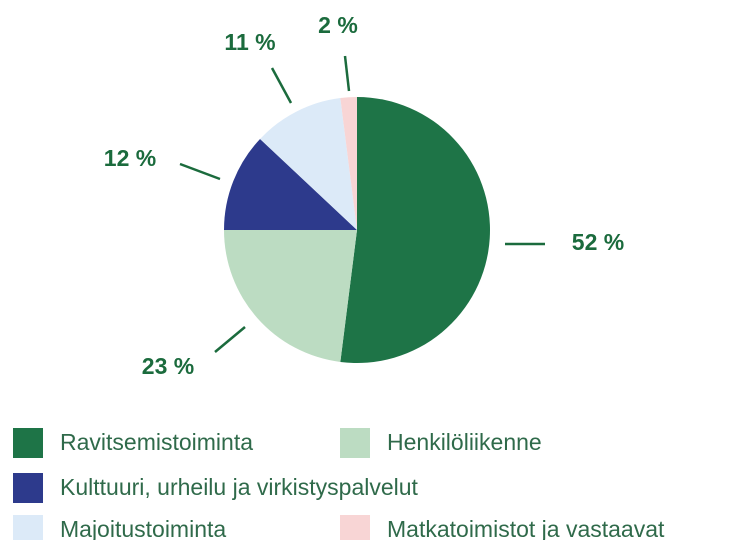 This screenshot has width=745, height=540. What do you see at coordinates (130, 158) in the screenshot?
I see `value-label: 12 %` at bounding box center [130, 158].